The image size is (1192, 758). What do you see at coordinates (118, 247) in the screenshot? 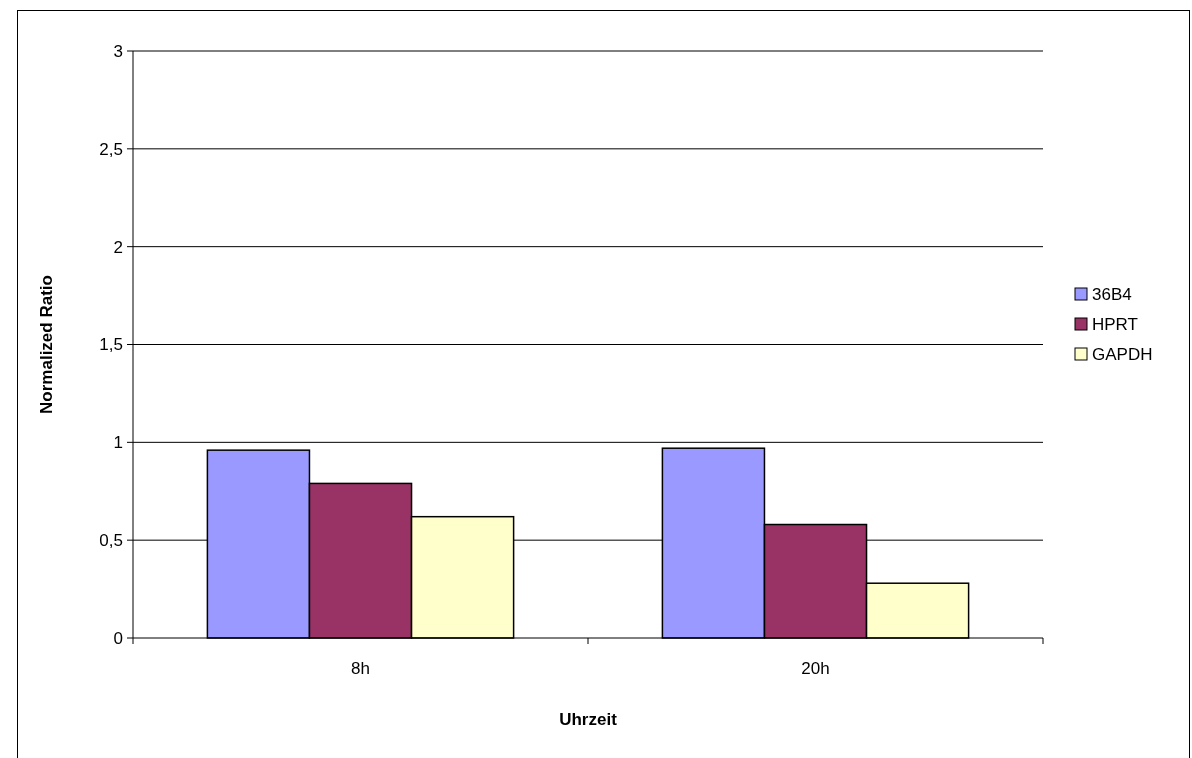
I see `y-tick-label: 2` at bounding box center [118, 247].